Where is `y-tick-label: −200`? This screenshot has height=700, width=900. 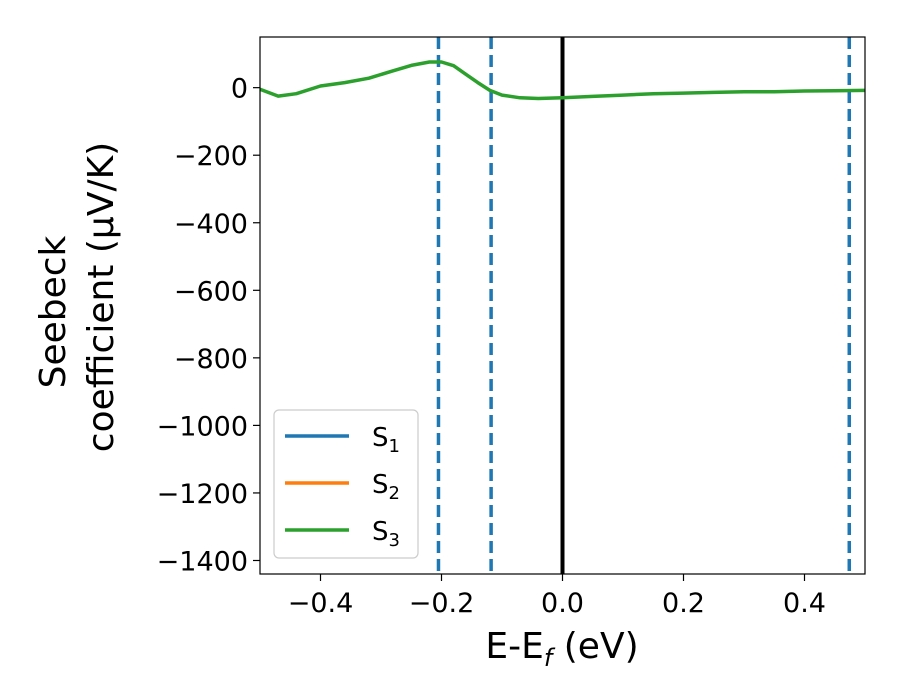
y-tick-label: −200 is located at coordinates (211, 156).